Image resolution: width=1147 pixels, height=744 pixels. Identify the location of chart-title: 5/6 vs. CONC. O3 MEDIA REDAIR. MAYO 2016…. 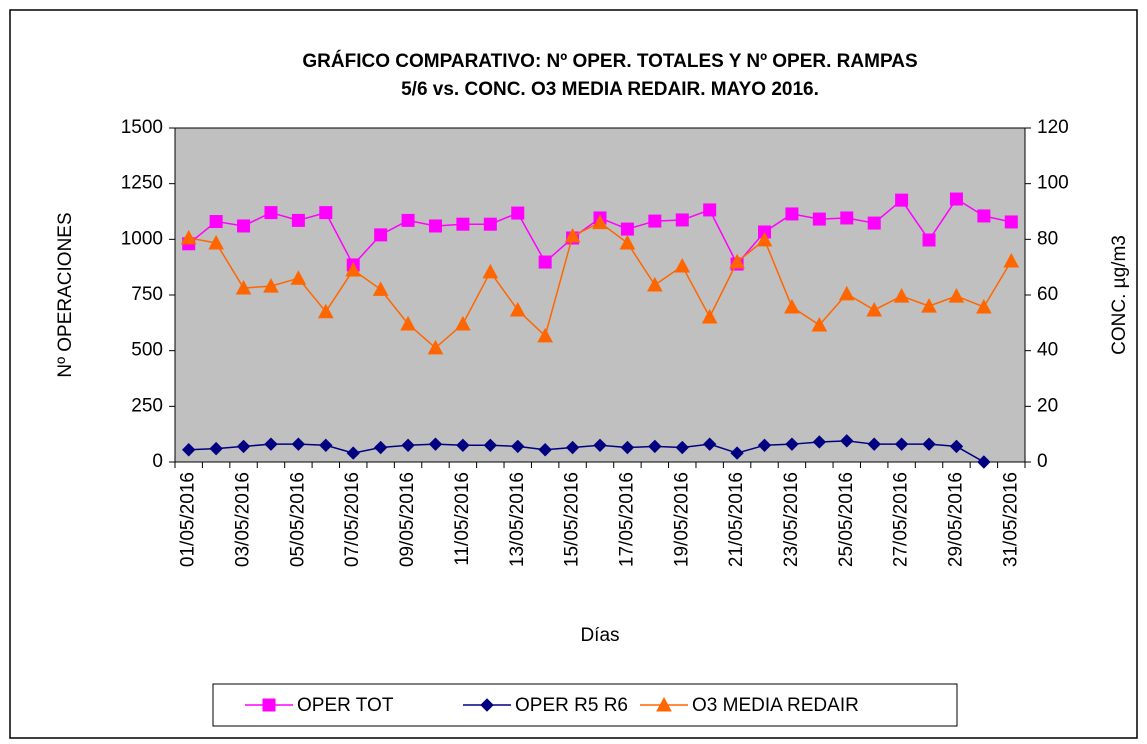
(610, 89).